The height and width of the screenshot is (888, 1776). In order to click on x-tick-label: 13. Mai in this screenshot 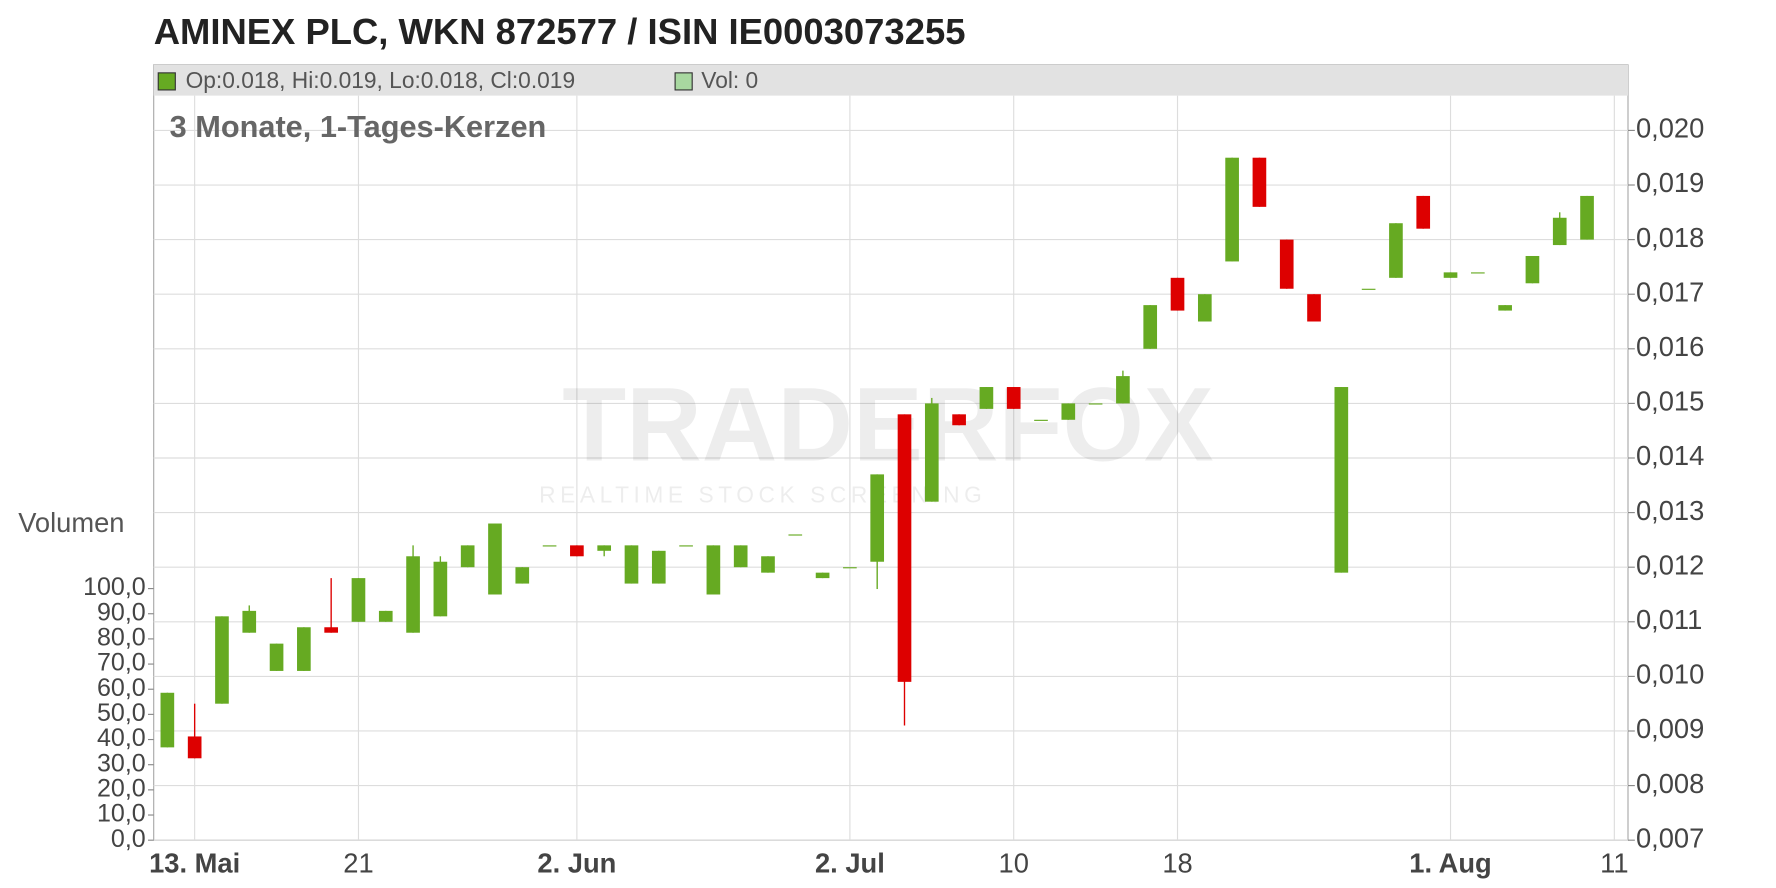, I will do `click(194, 862)`.